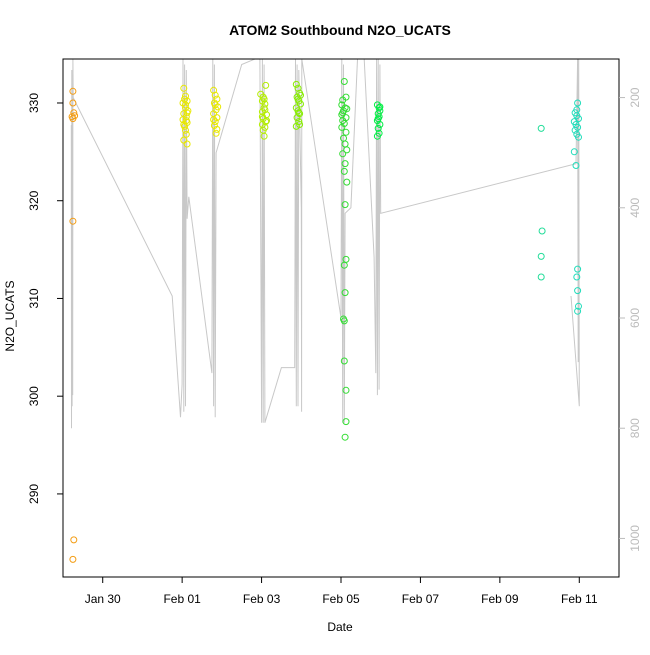 The width and height of the screenshot is (650, 655). Describe the element at coordinates (103, 599) in the screenshot. I see `x-tick-label: Jan 30` at that location.